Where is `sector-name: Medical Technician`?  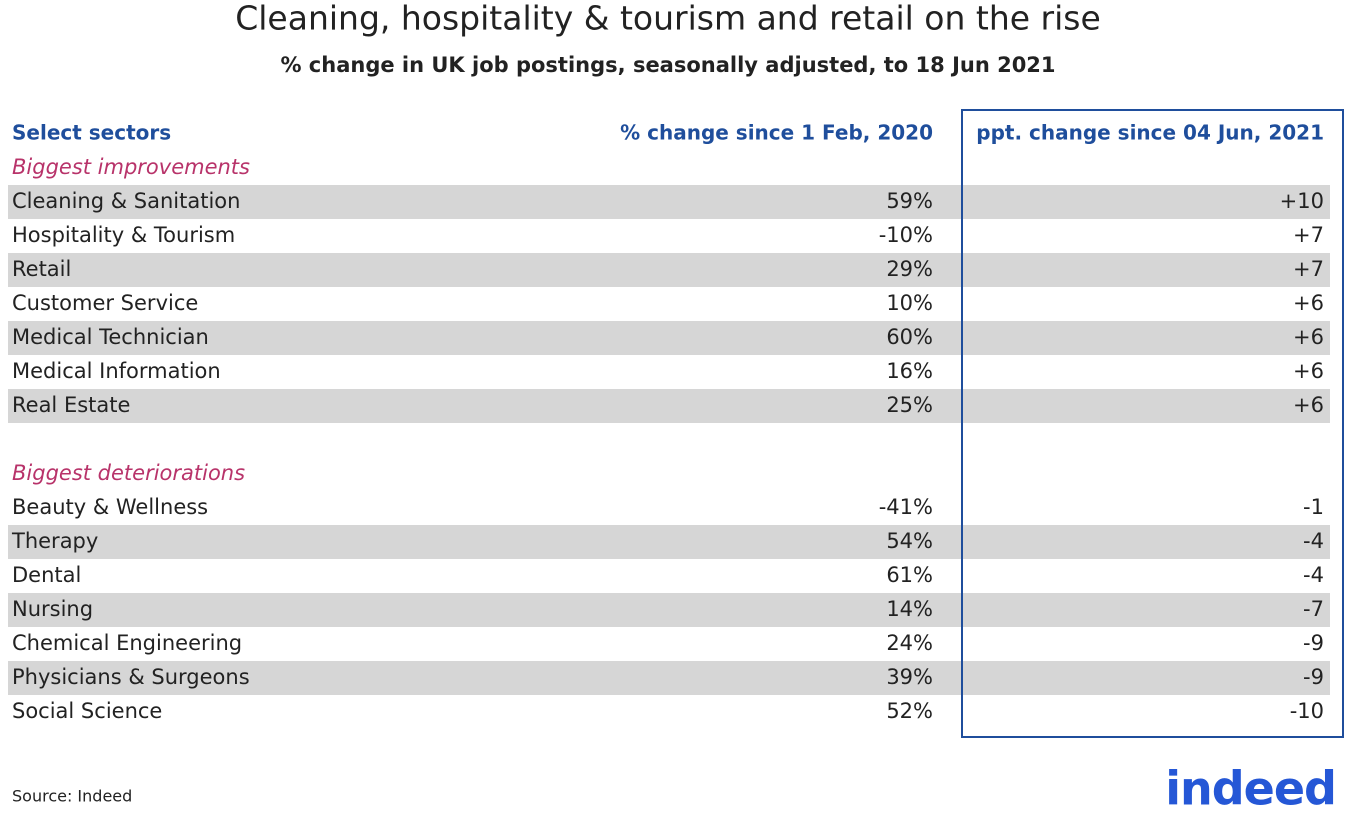 sector-name: Medical Technician is located at coordinates (110, 337).